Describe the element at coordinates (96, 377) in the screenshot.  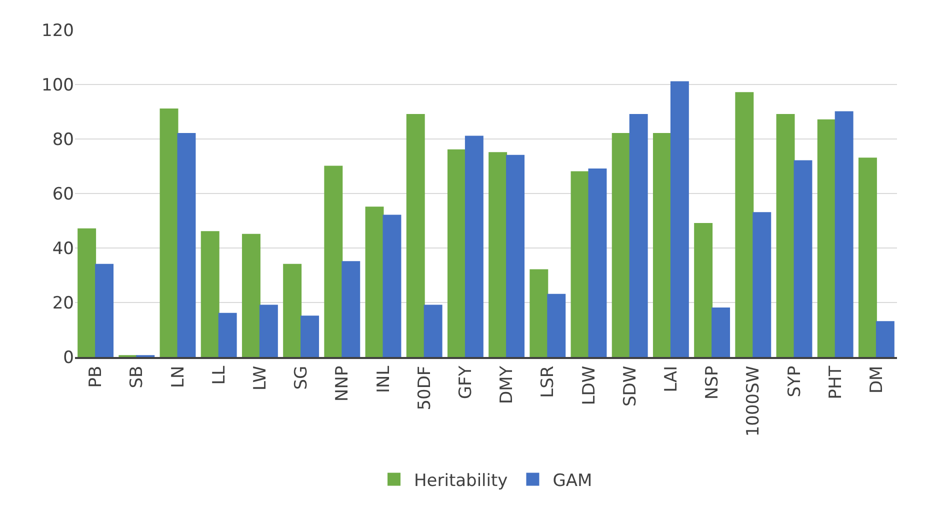
I see `x-tick-label: PB` at that location.